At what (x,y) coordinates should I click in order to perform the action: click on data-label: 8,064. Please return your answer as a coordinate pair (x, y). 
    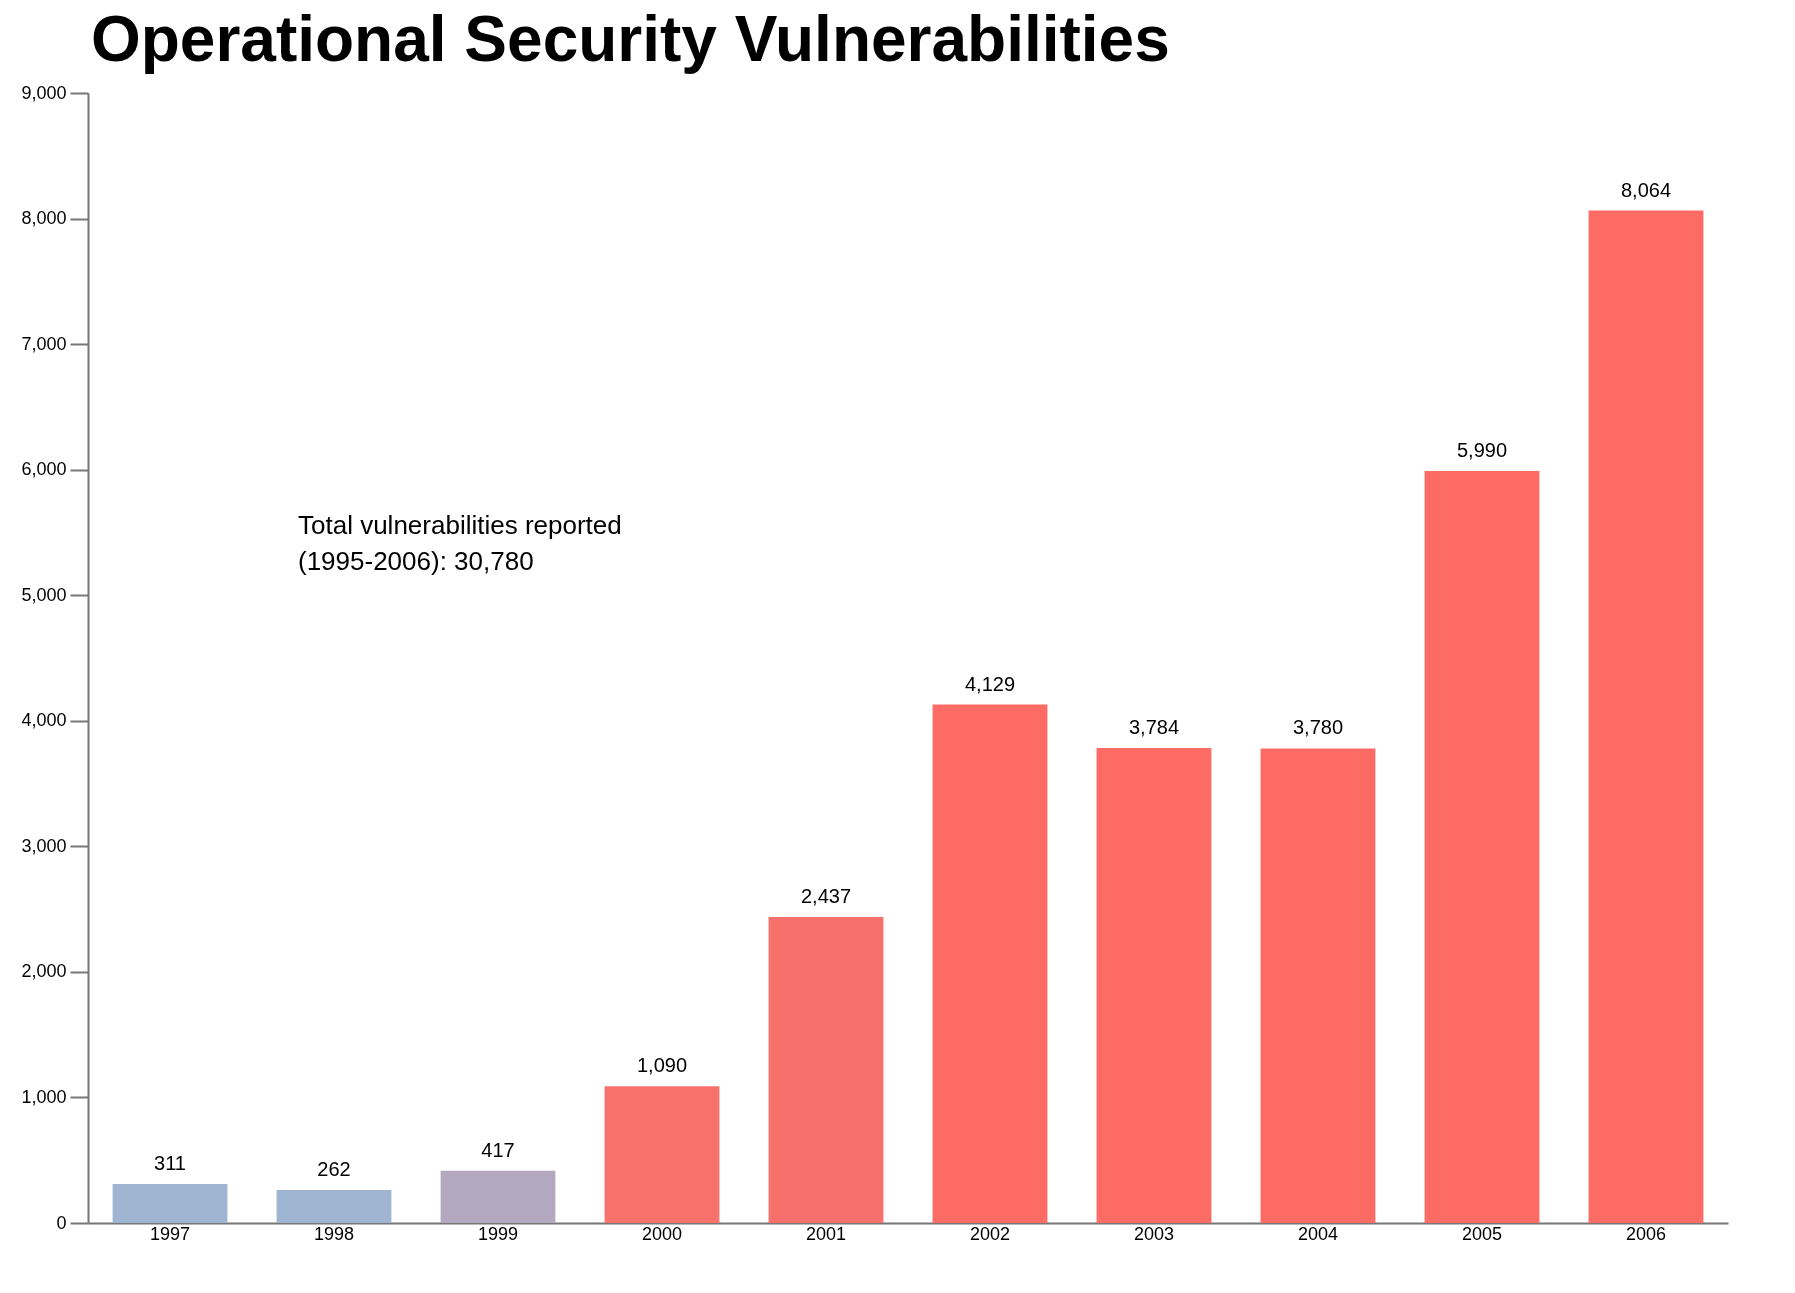
    Looking at the image, I should click on (1646, 189).